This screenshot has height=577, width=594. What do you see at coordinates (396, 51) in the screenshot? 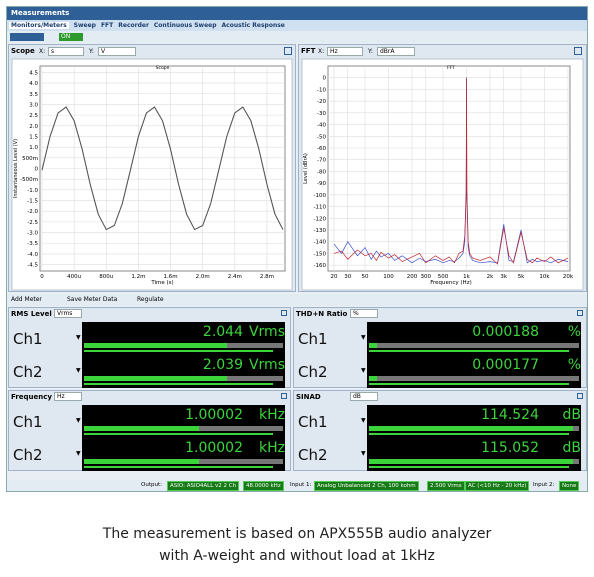
I see `y-unit: dBrA` at bounding box center [396, 51].